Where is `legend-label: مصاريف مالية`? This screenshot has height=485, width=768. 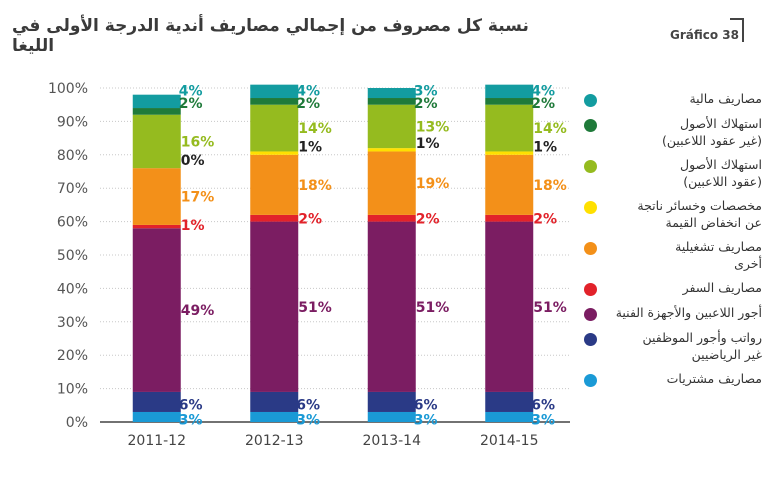 legend-label: مصاريف مالية is located at coordinates (725, 98).